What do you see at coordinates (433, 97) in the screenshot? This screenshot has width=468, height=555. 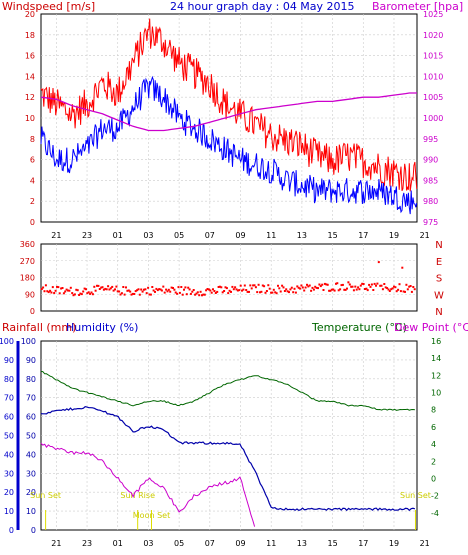 I see `barometer-y-tick-label: 1005` at bounding box center [433, 97].